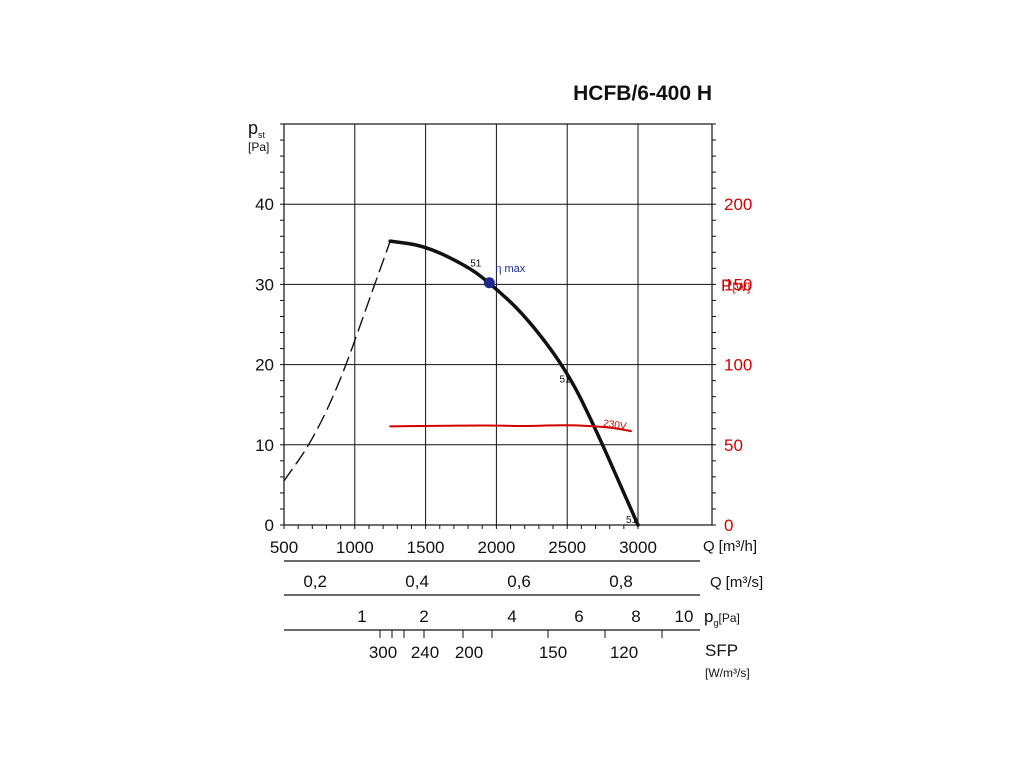 This screenshot has height=768, width=1024. I want to click on sfp-tick-label: 200, so click(469, 652).